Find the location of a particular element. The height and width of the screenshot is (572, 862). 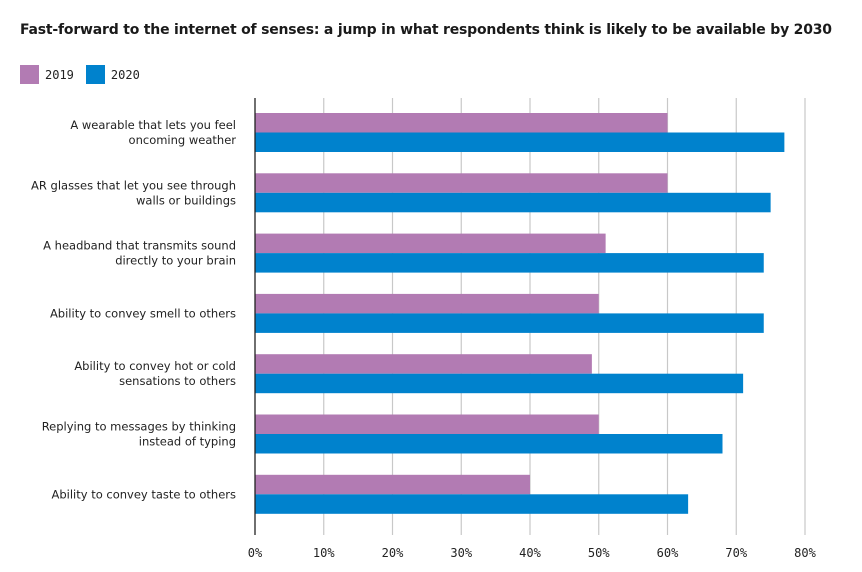

category-label: oncoming weather is located at coordinates (183, 140).